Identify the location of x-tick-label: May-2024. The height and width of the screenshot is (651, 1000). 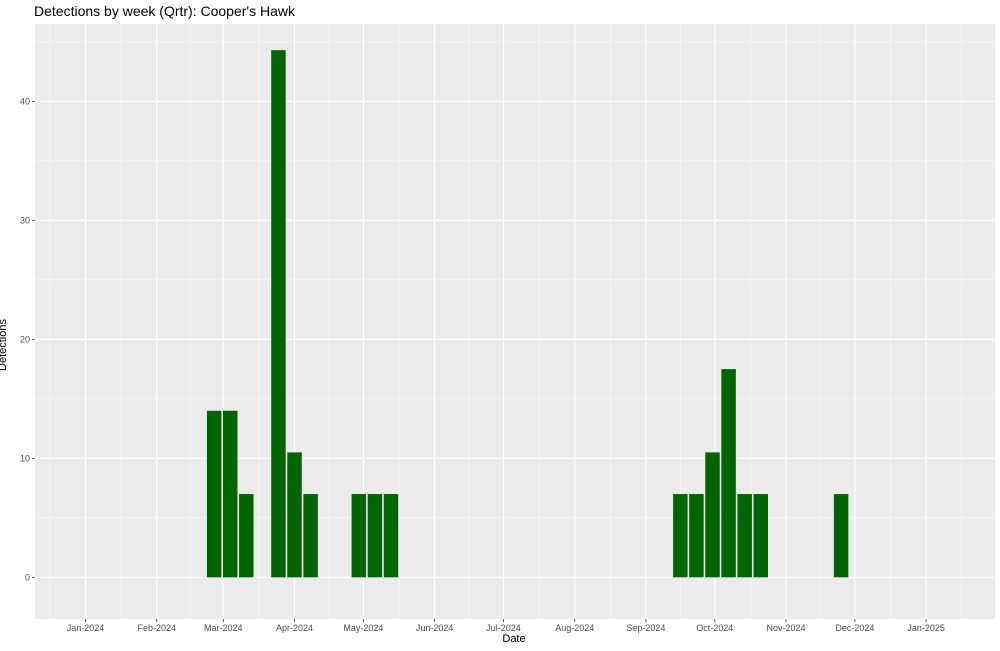
(363, 628).